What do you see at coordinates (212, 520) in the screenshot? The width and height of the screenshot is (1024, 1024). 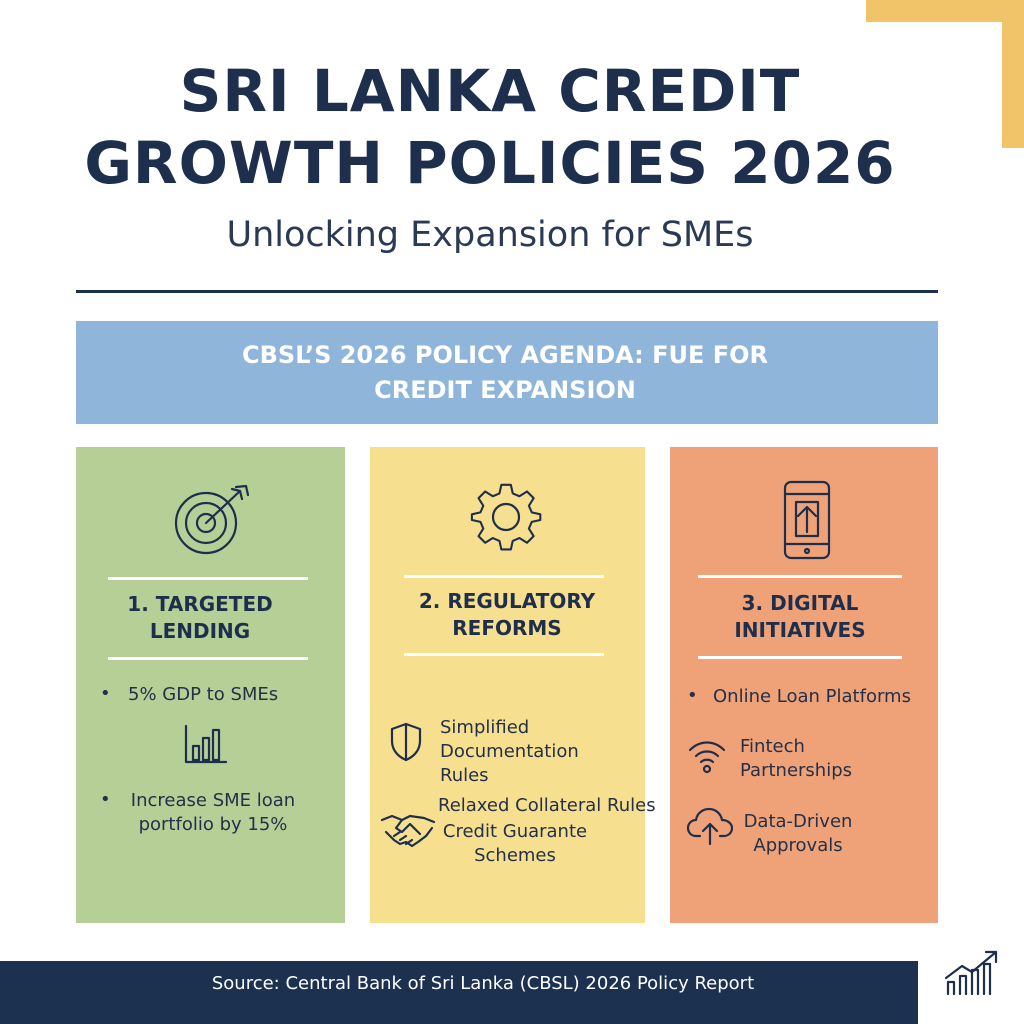 I see `target-icon` at bounding box center [212, 520].